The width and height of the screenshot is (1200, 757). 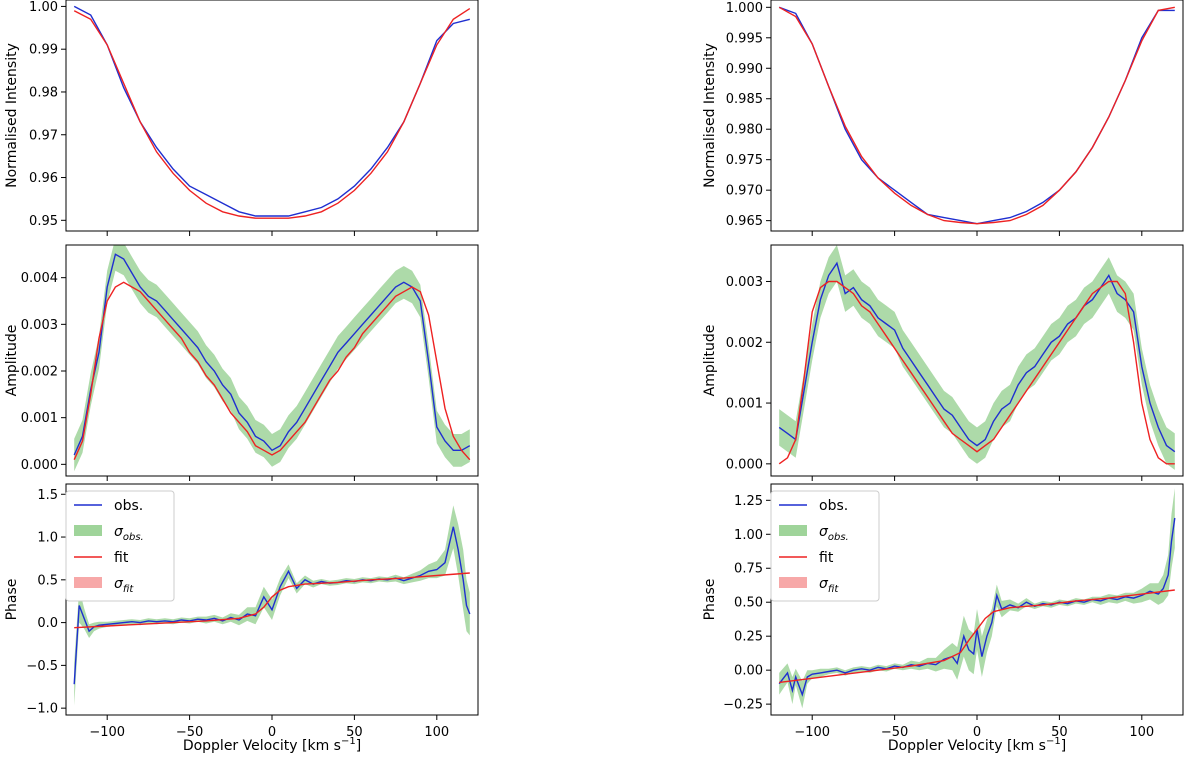 I want to click on y-tick-label: 0.5, so click(x=47, y=580).